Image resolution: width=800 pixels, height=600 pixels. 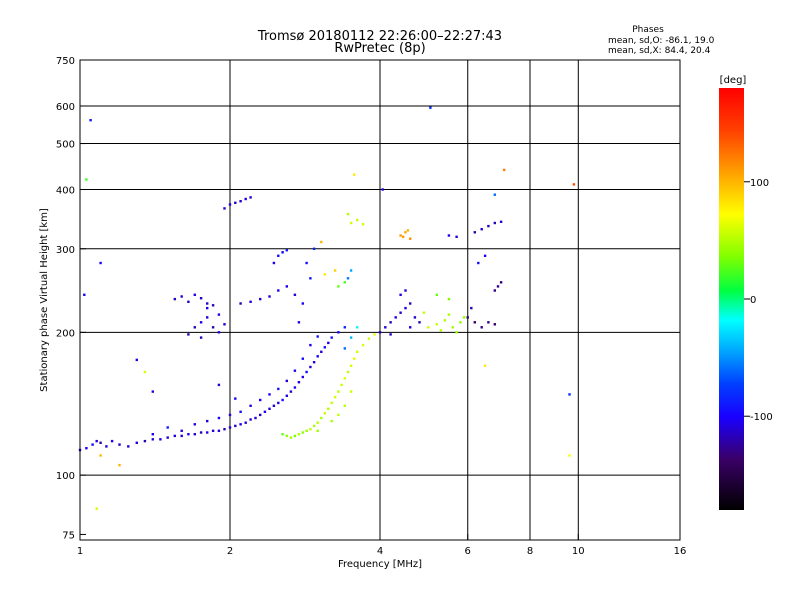 I want to click on colorbar, so click(x=731, y=299).